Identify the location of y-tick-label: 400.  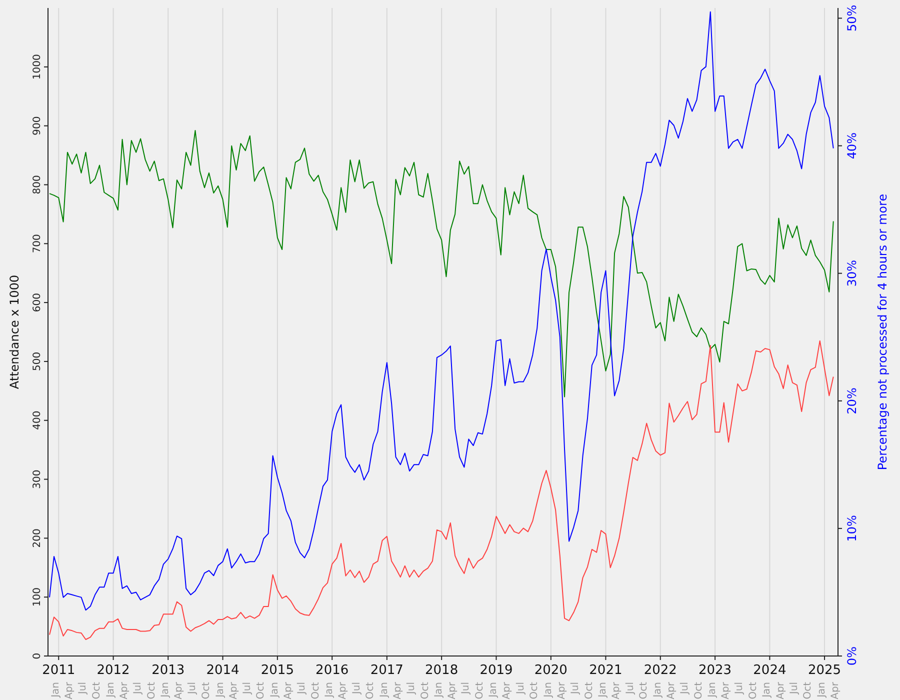
(37, 420).